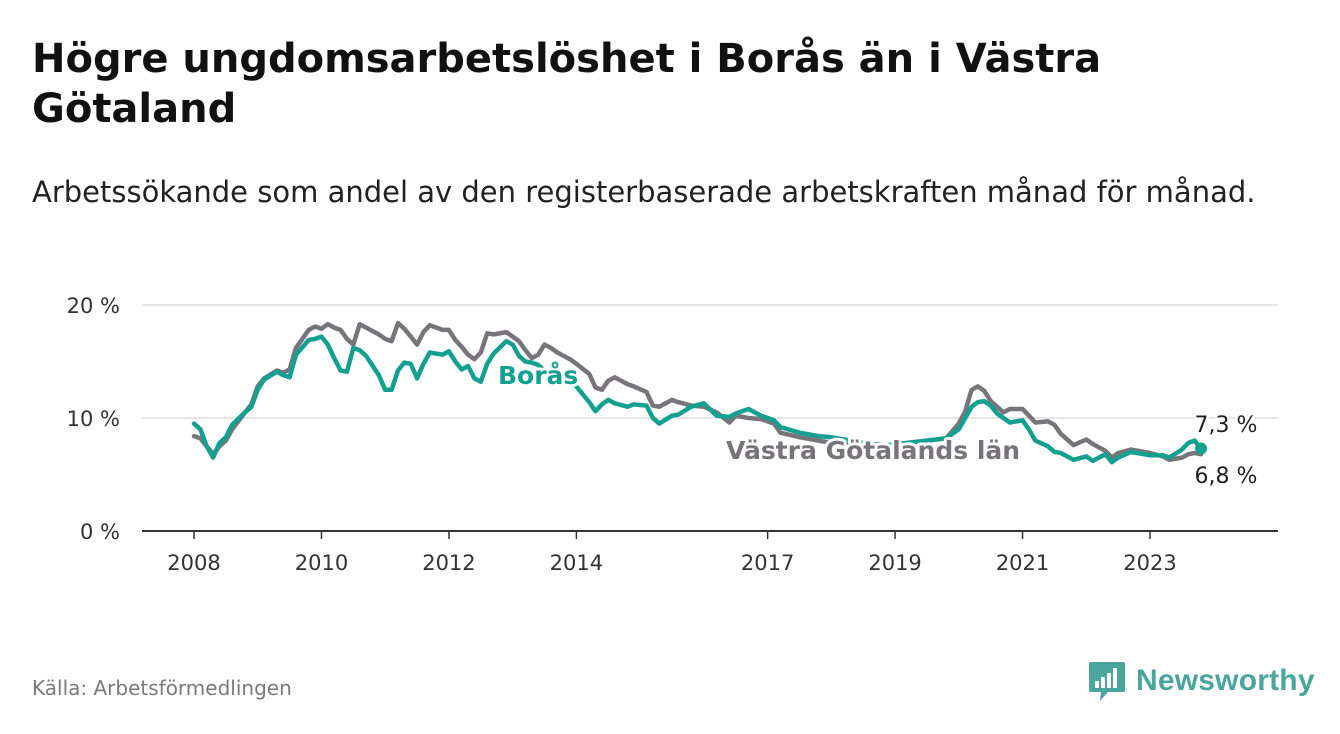 The height and width of the screenshot is (734, 1340). I want to click on boras-end-marker, so click(1201, 448).